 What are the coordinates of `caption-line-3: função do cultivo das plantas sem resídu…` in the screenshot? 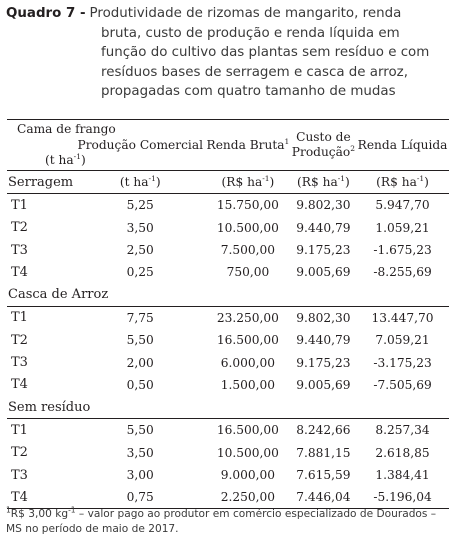 It's located at (265, 52).